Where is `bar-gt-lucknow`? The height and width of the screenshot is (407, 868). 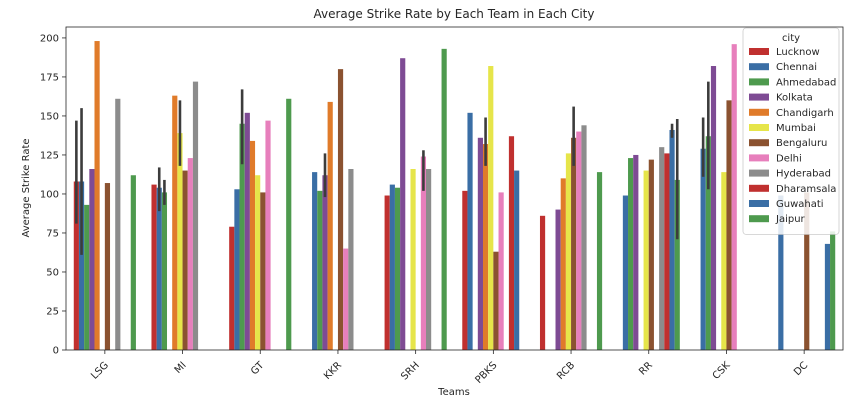 bar-gt-lucknow is located at coordinates (232, 288).